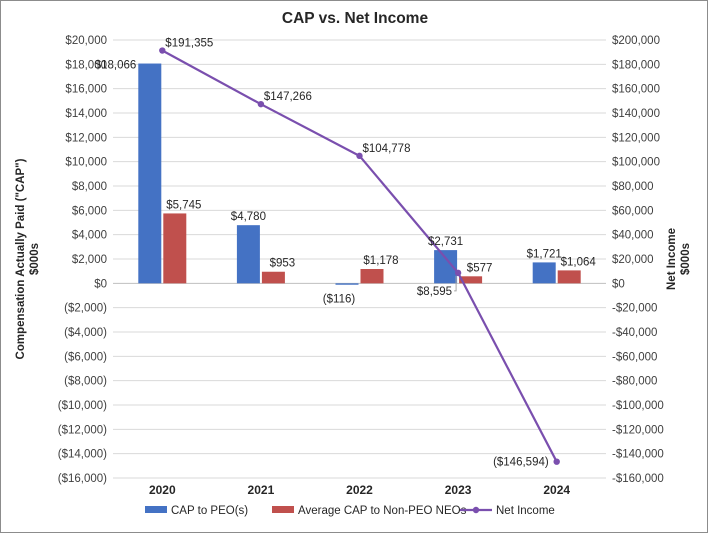 The image size is (708, 534). I want to click on data-label-cap-peo: $18,066, so click(116, 66).